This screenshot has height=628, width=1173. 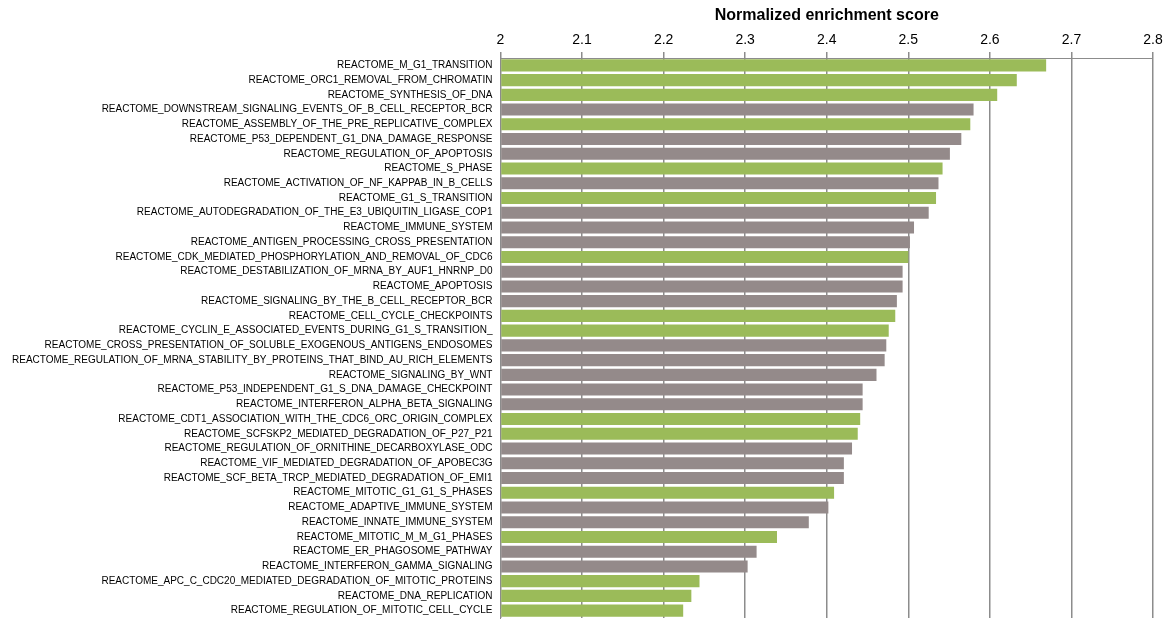 I want to click on y-tick-label: REACTOME_INTERFERON_ALPHA_BETA_SIGNALING, so click(x=364, y=404).